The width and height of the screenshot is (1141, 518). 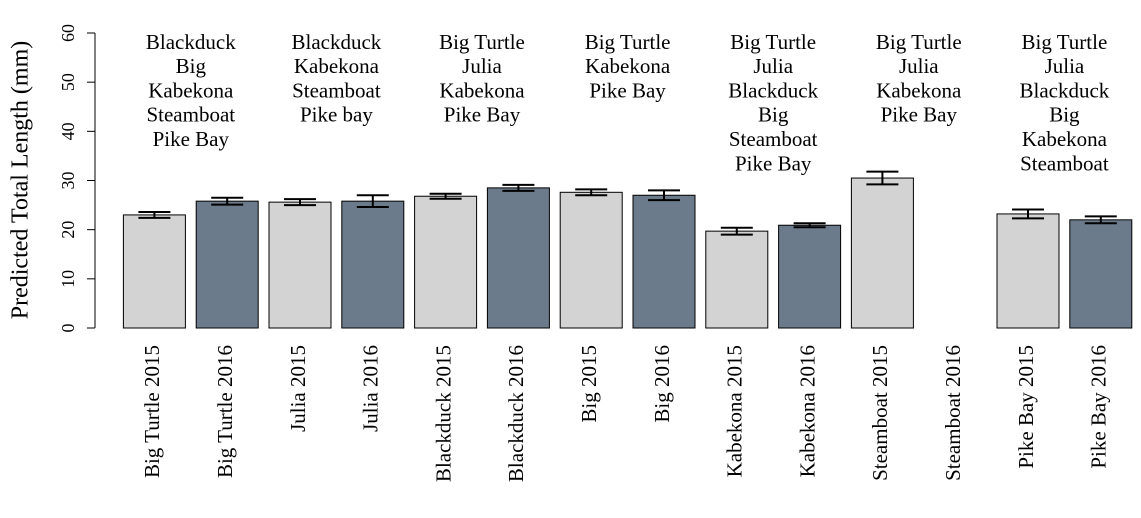 I want to click on annotation: Pike bay, so click(x=336, y=115).